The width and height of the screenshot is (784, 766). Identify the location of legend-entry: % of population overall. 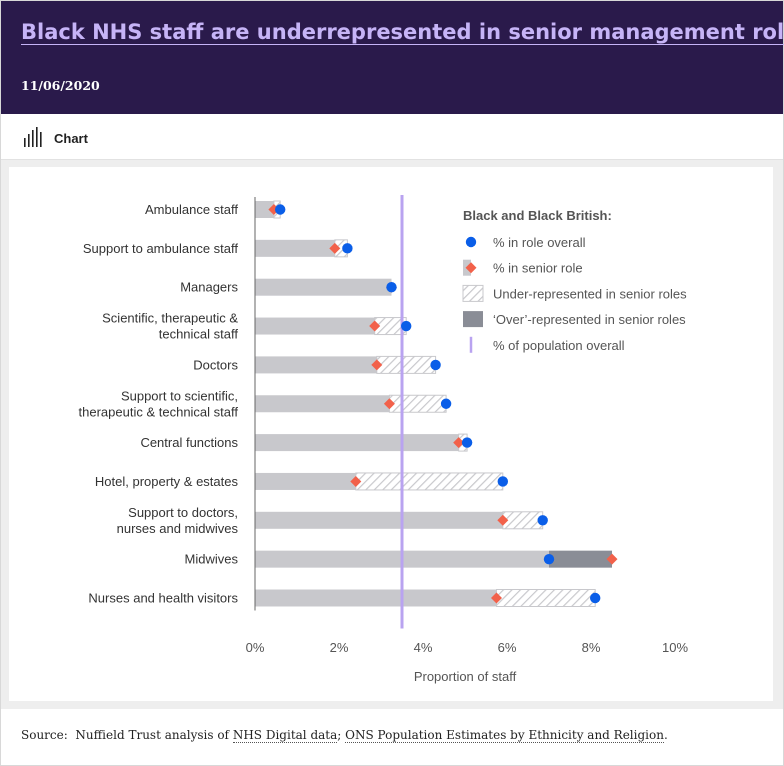
(559, 345).